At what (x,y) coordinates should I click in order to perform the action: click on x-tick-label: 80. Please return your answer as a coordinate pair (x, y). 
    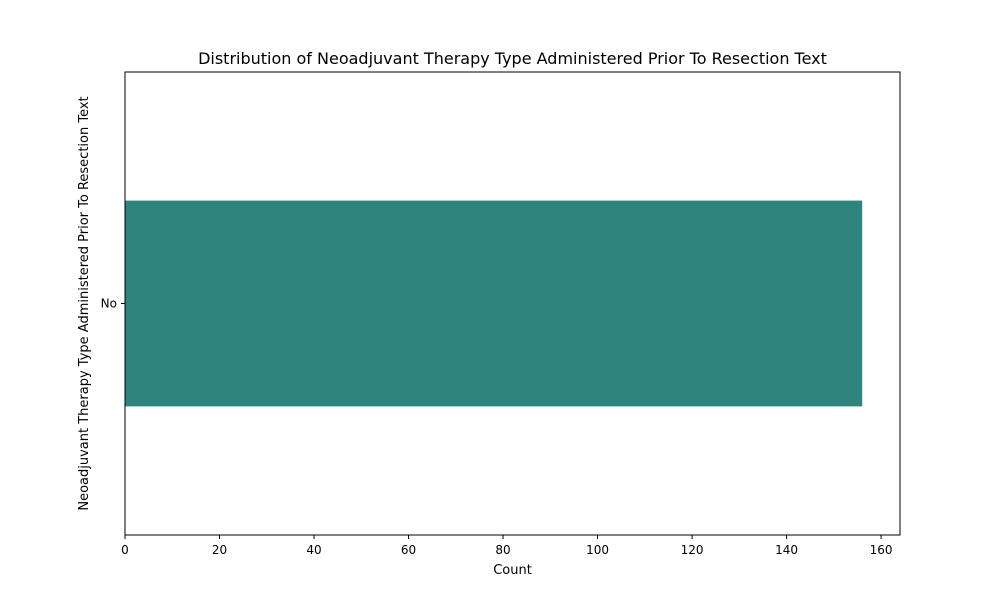
    Looking at the image, I should click on (502, 550).